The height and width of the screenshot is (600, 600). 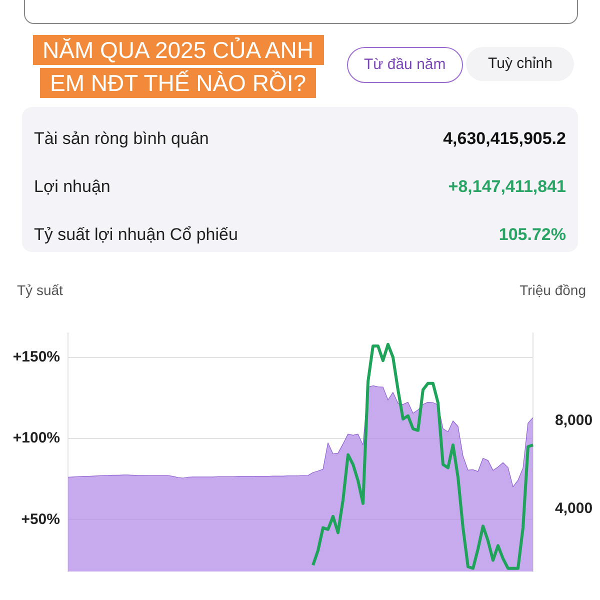 What do you see at coordinates (574, 508) in the screenshot?
I see `y2-tick-label: 4,000` at bounding box center [574, 508].